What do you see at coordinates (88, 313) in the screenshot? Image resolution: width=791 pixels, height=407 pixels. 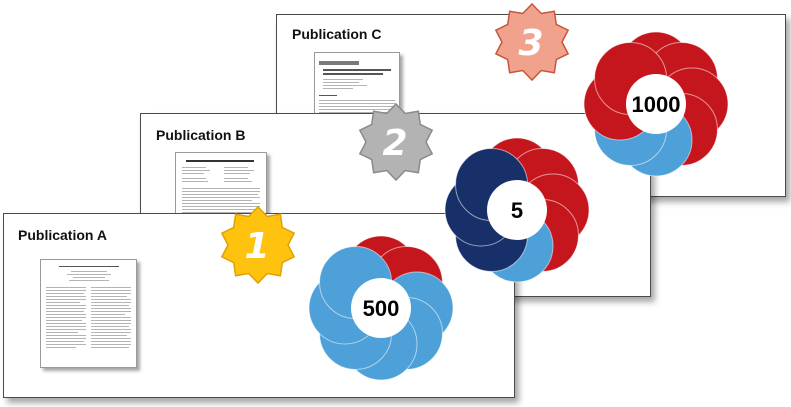 I see `paper-thumbnail` at bounding box center [88, 313].